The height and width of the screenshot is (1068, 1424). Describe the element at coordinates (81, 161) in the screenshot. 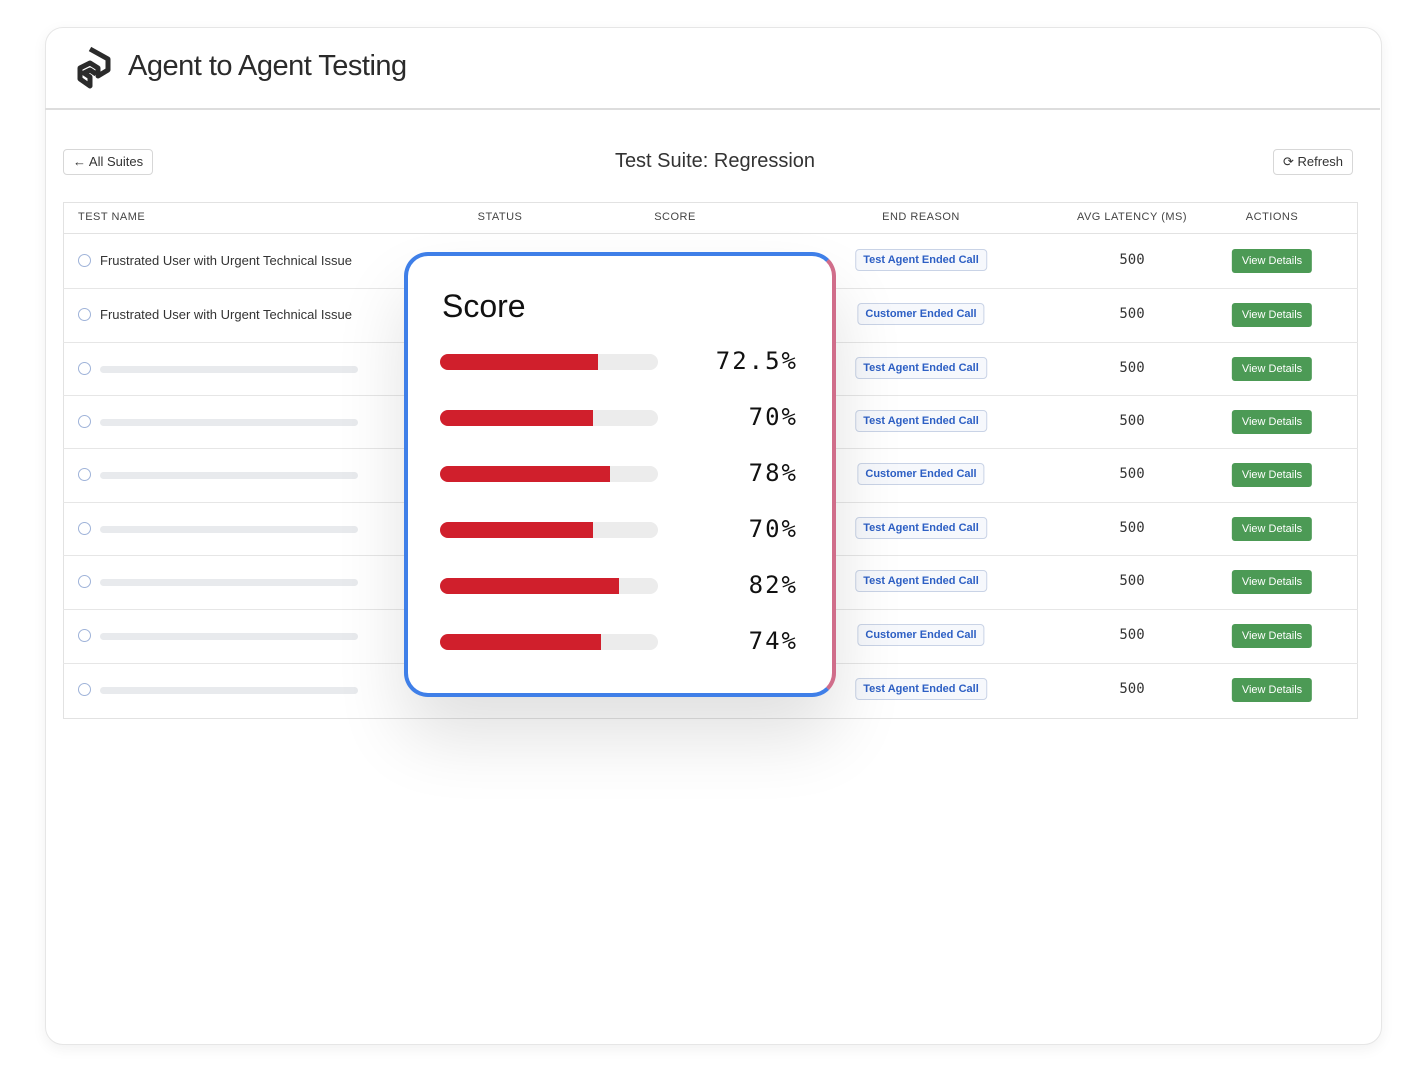

I see `arrow-icon: ←` at that location.